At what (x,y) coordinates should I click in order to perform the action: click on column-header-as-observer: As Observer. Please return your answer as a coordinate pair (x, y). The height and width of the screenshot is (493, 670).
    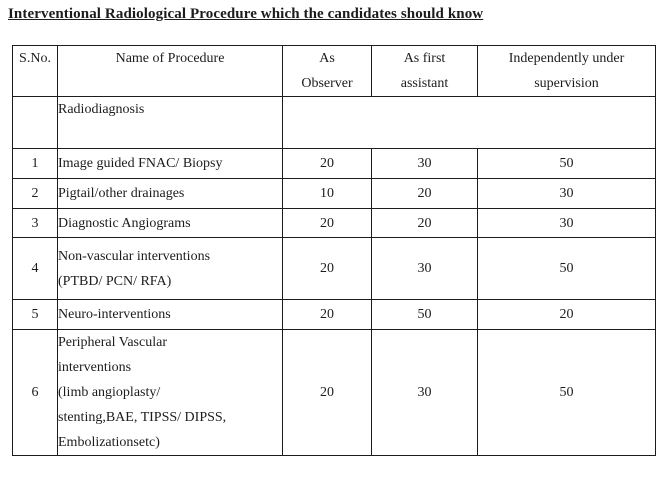
    Looking at the image, I should click on (327, 71).